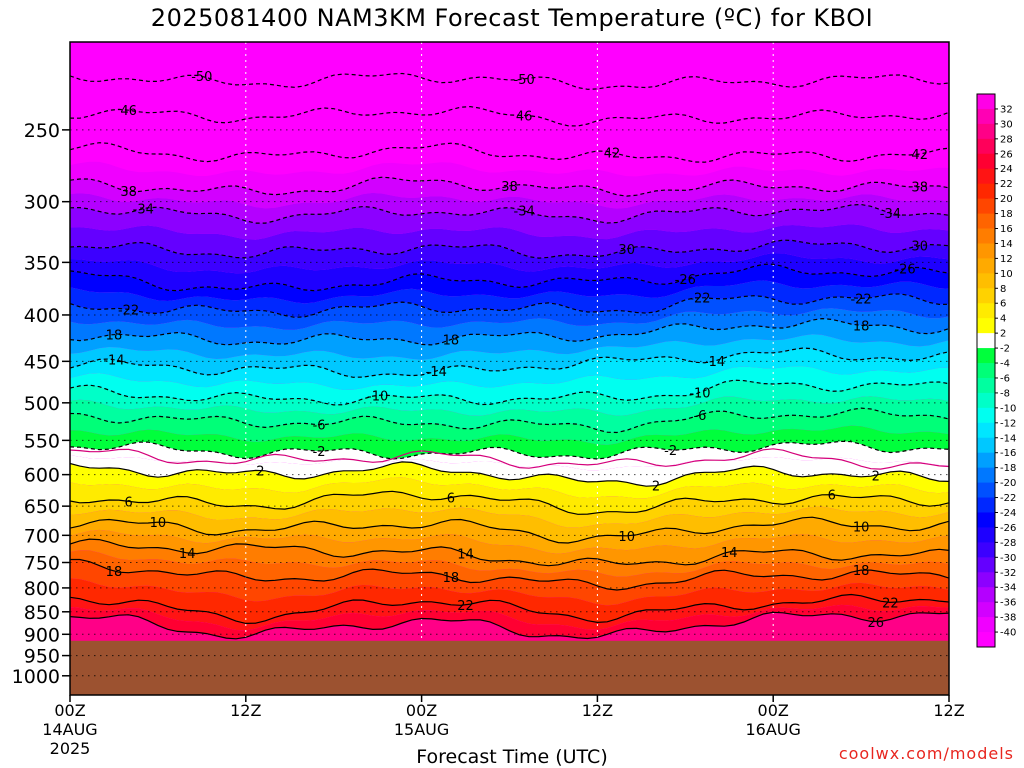  What do you see at coordinates (319, 426) in the screenshot?
I see `contour-label: -6` at bounding box center [319, 426].